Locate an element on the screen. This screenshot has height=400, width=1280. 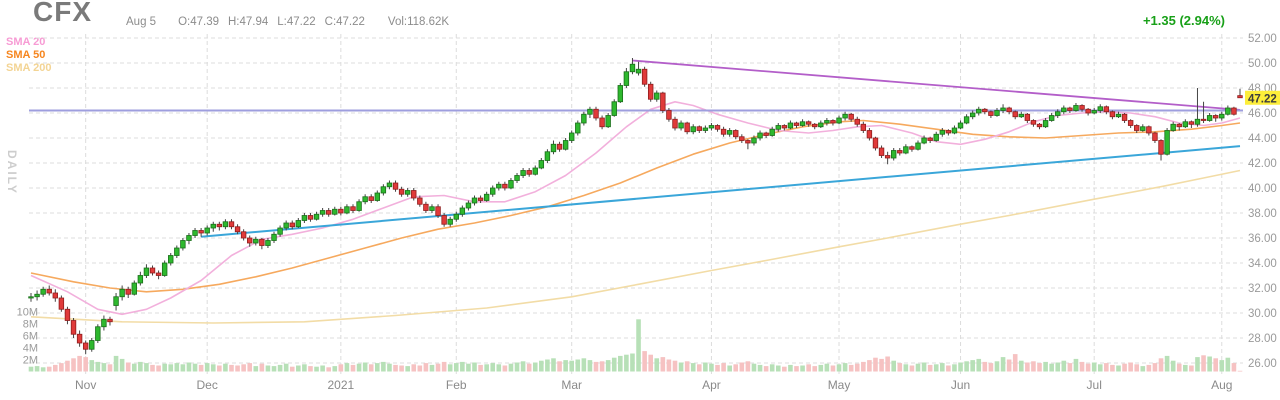
current-price-label: 47.22 is located at coordinates (1262, 99).